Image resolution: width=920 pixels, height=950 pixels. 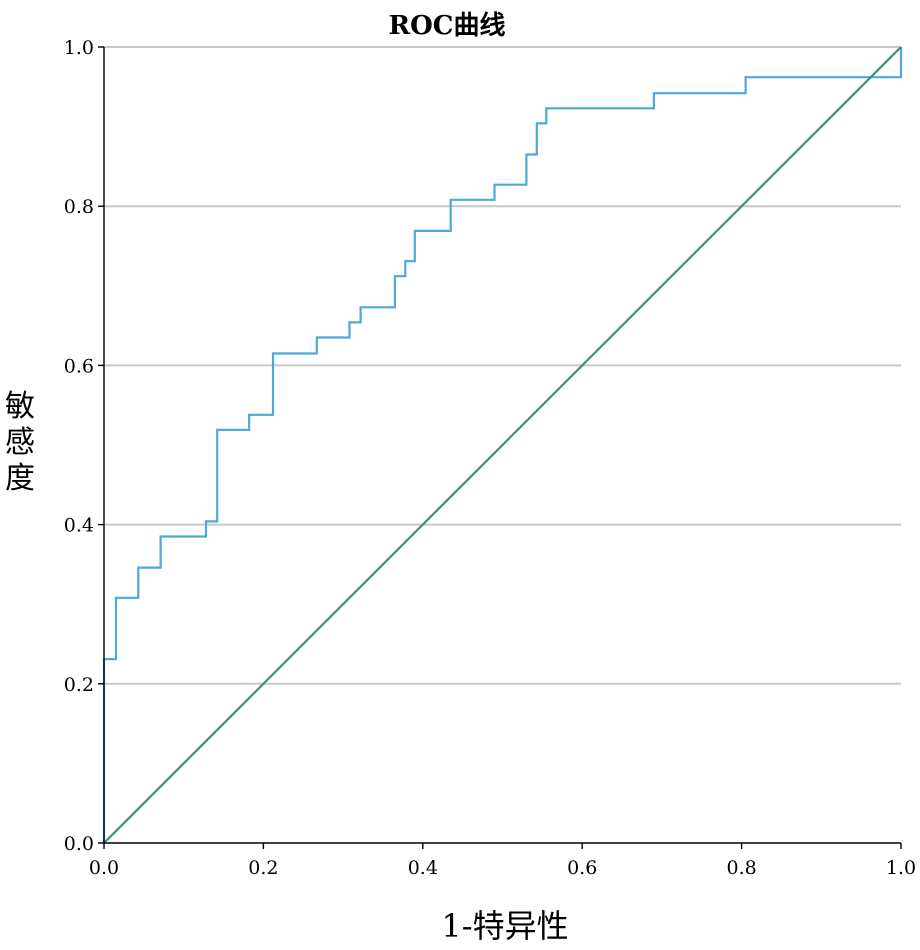 I want to click on x-tick-label: 0.0, so click(x=104, y=868).